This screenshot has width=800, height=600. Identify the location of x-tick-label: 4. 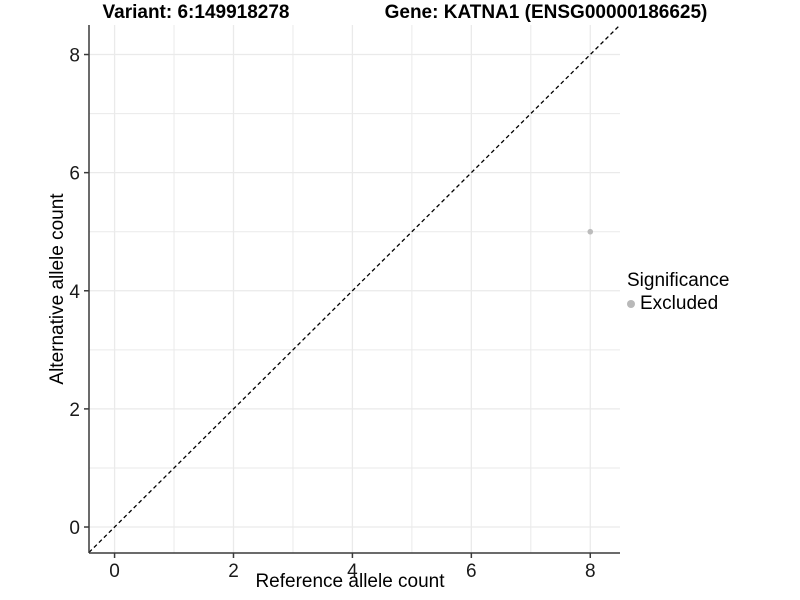
(352, 571).